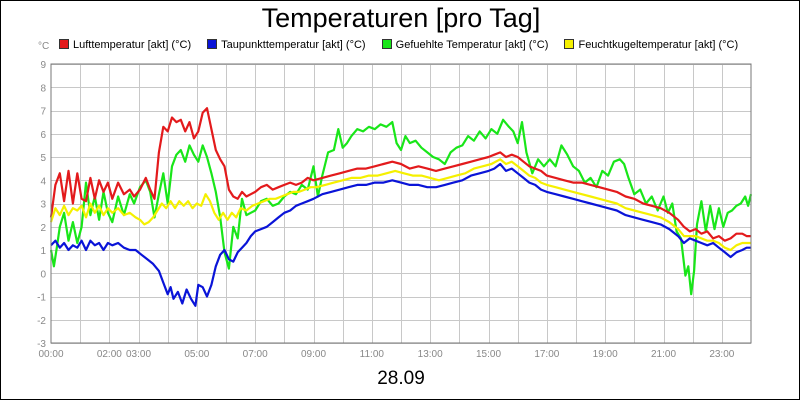  I want to click on y-tick-label: 3, so click(43, 205).